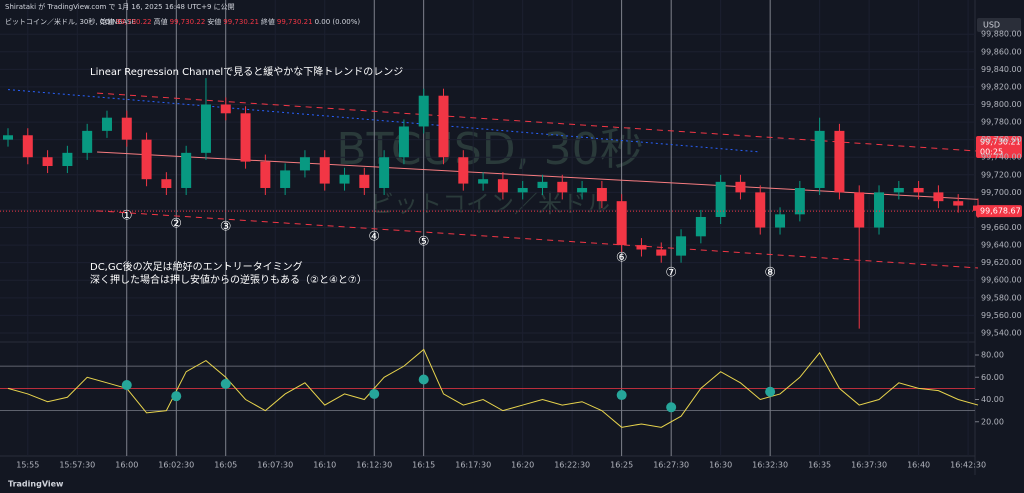 The image size is (1024, 493). What do you see at coordinates (572, 465) in the screenshot?
I see `x-tick-label: 16:22:30` at bounding box center [572, 465].